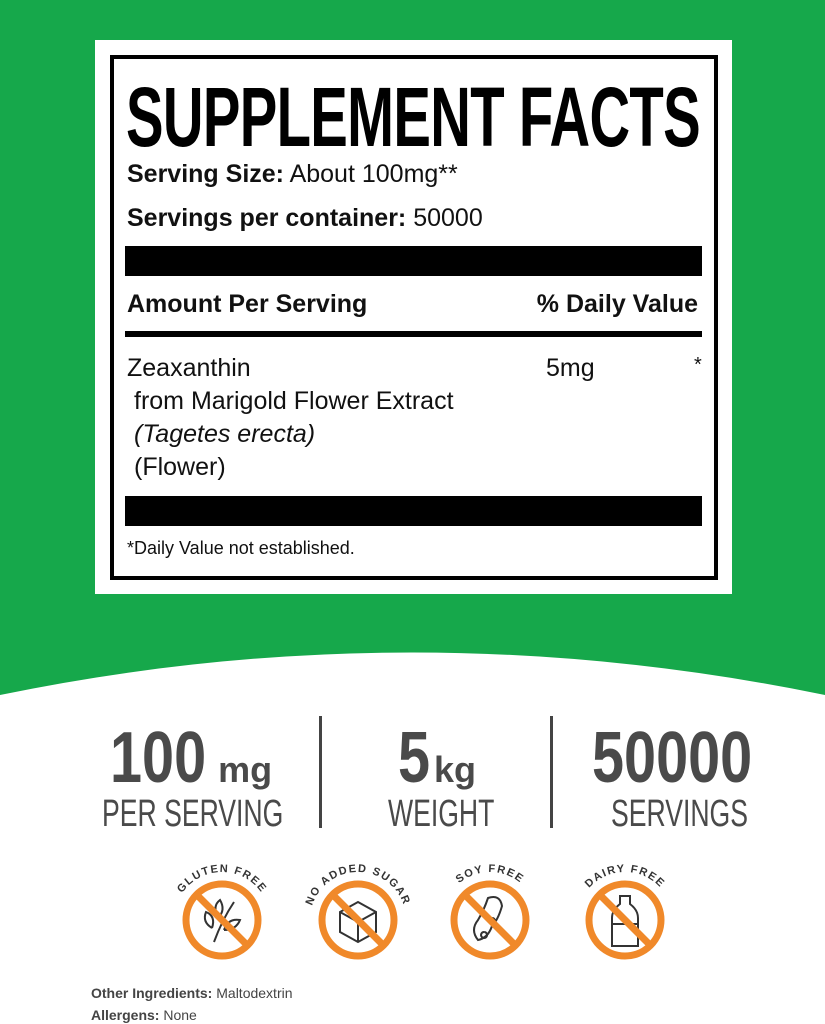 The height and width of the screenshot is (1024, 825). I want to click on badge-dairy-free: DAIRY FREE, so click(624, 911).